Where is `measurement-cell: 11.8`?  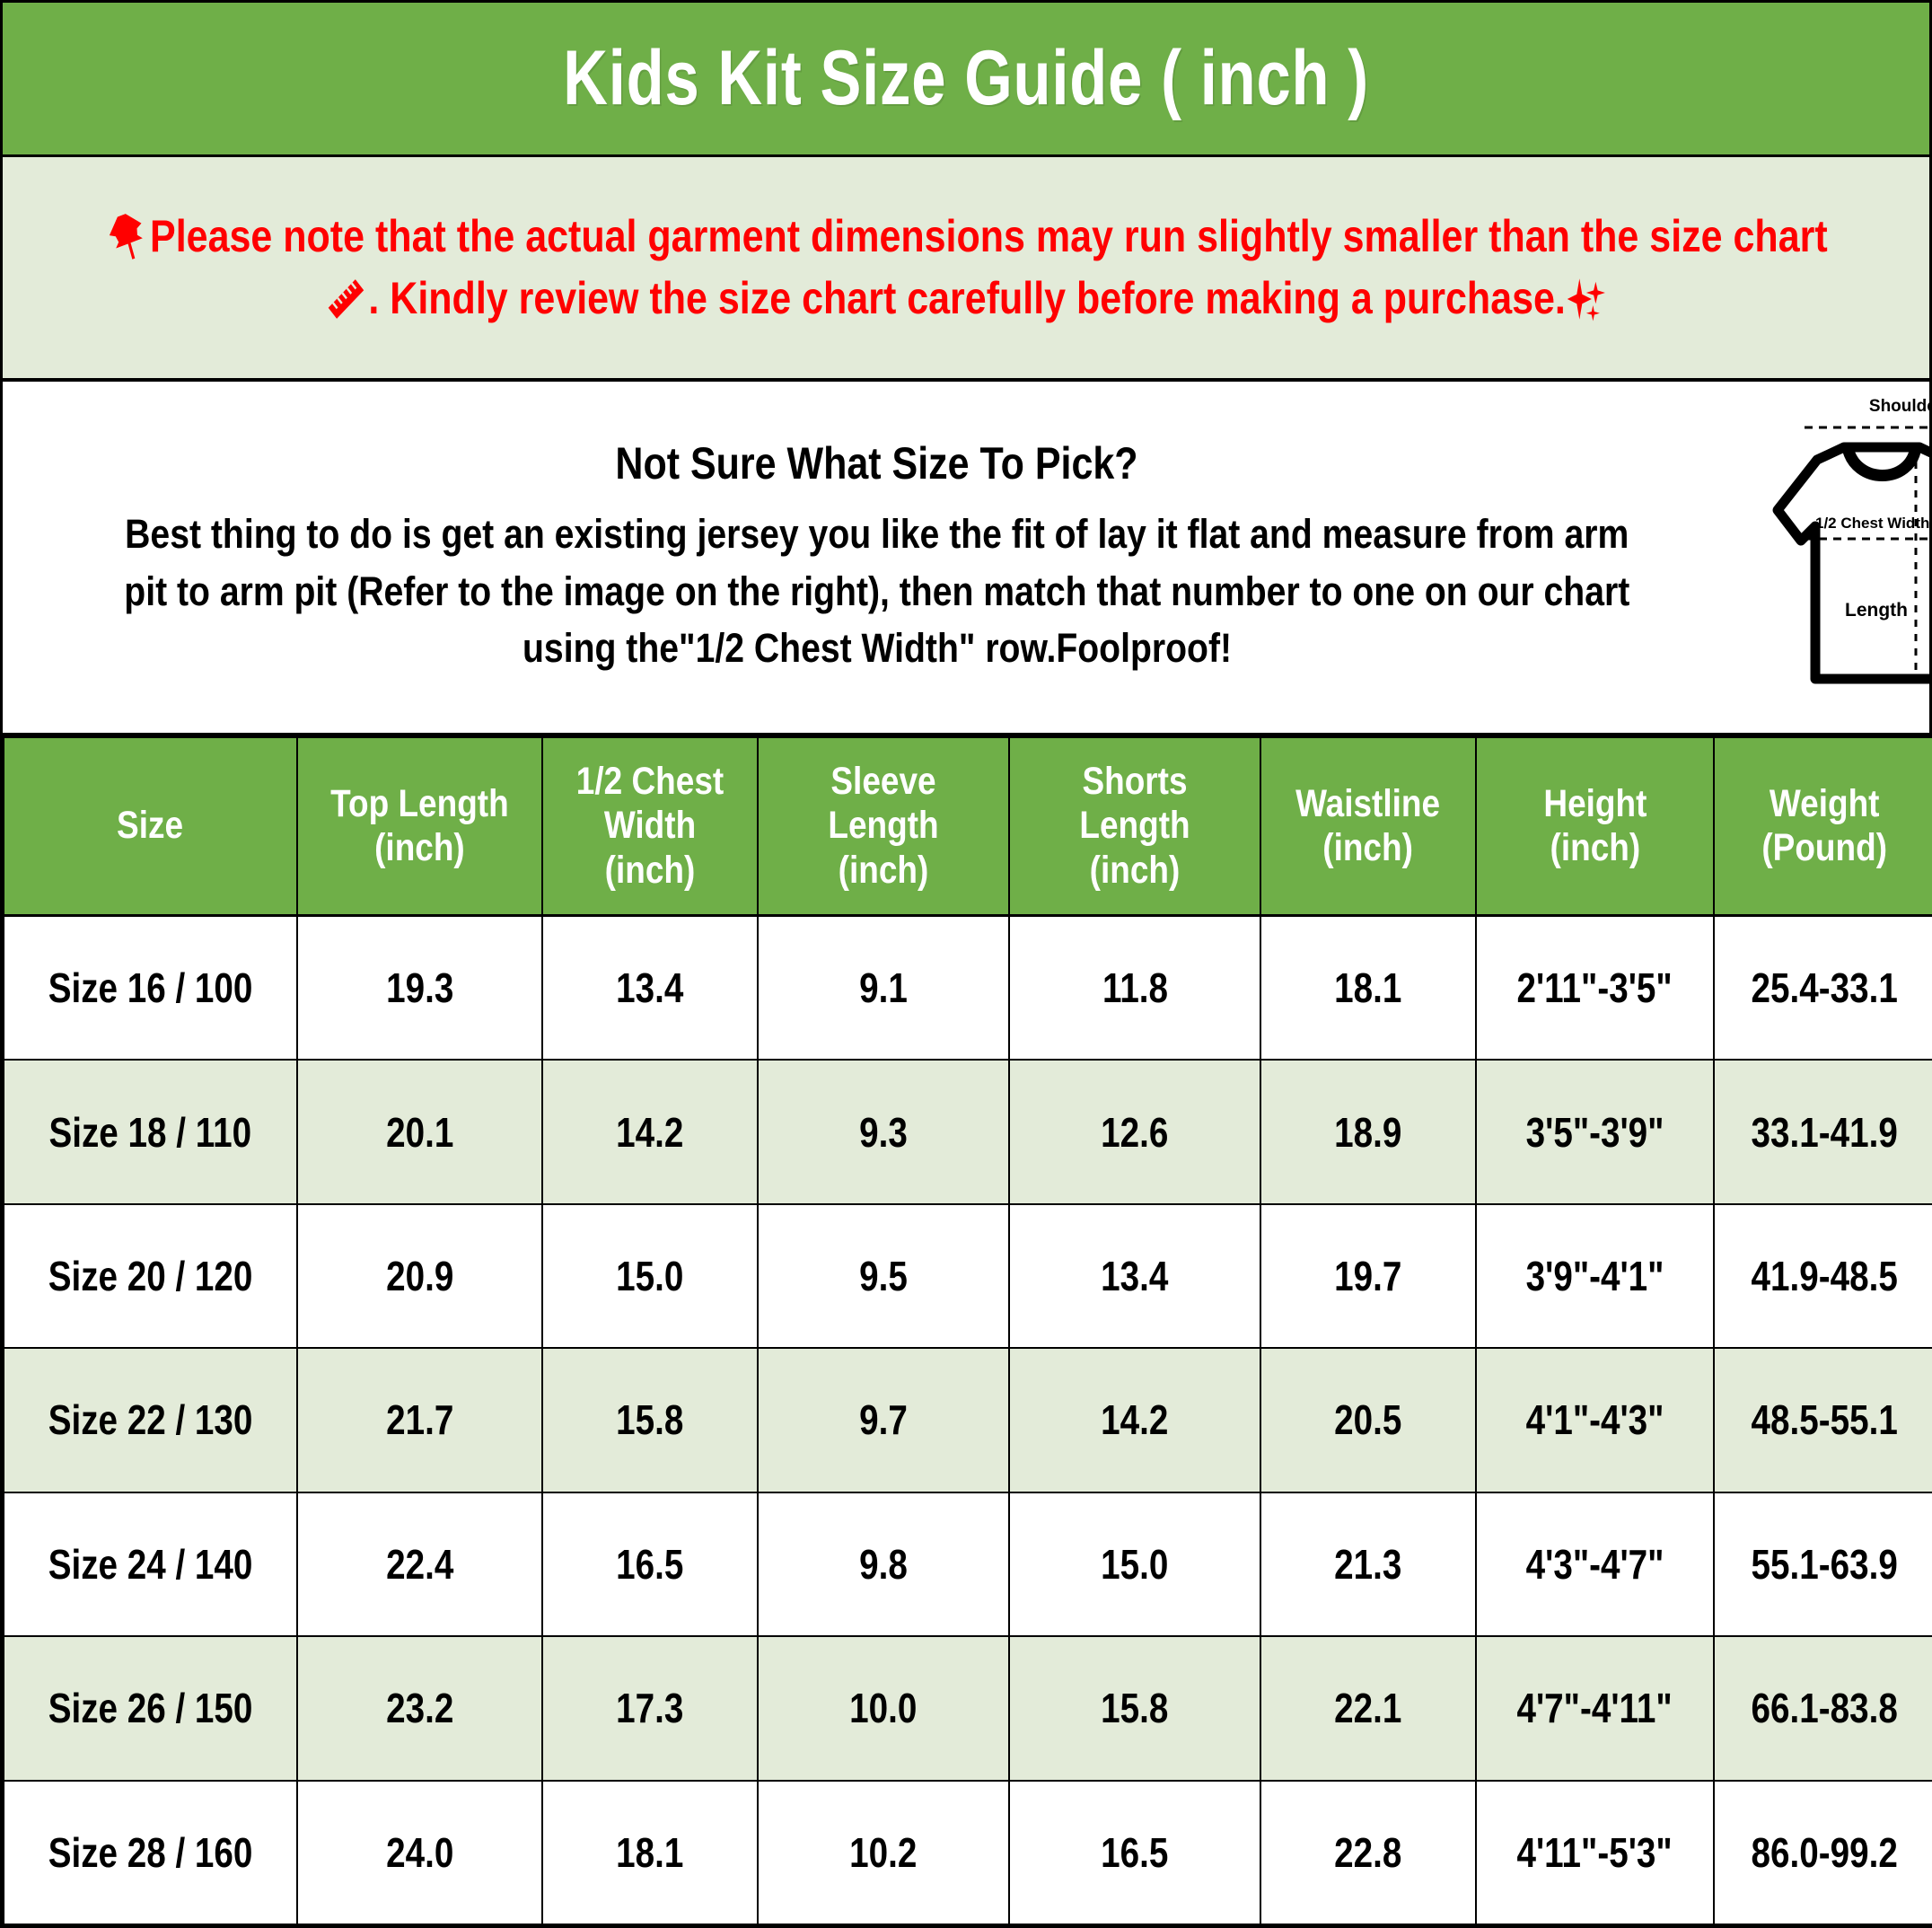 measurement-cell: 11.8 is located at coordinates (1134, 987).